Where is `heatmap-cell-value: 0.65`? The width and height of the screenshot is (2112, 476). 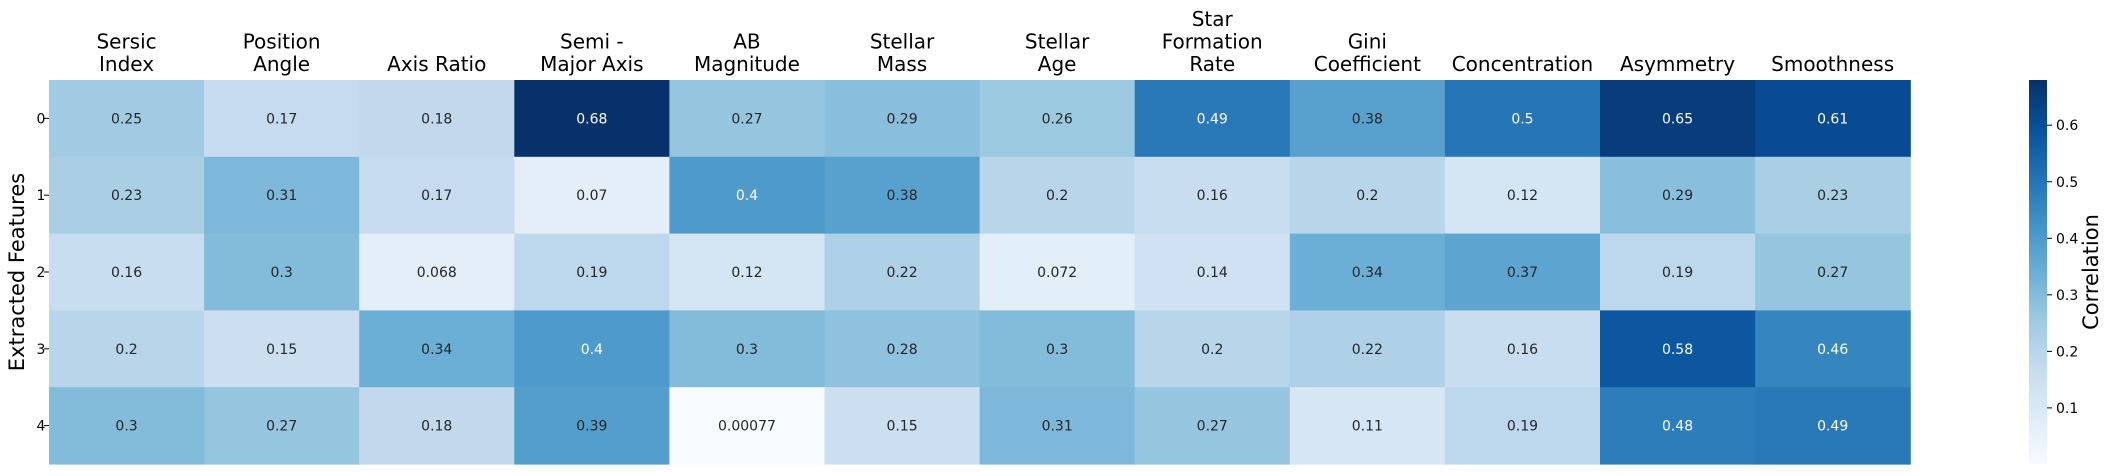 heatmap-cell-value: 0.65 is located at coordinates (1677, 119).